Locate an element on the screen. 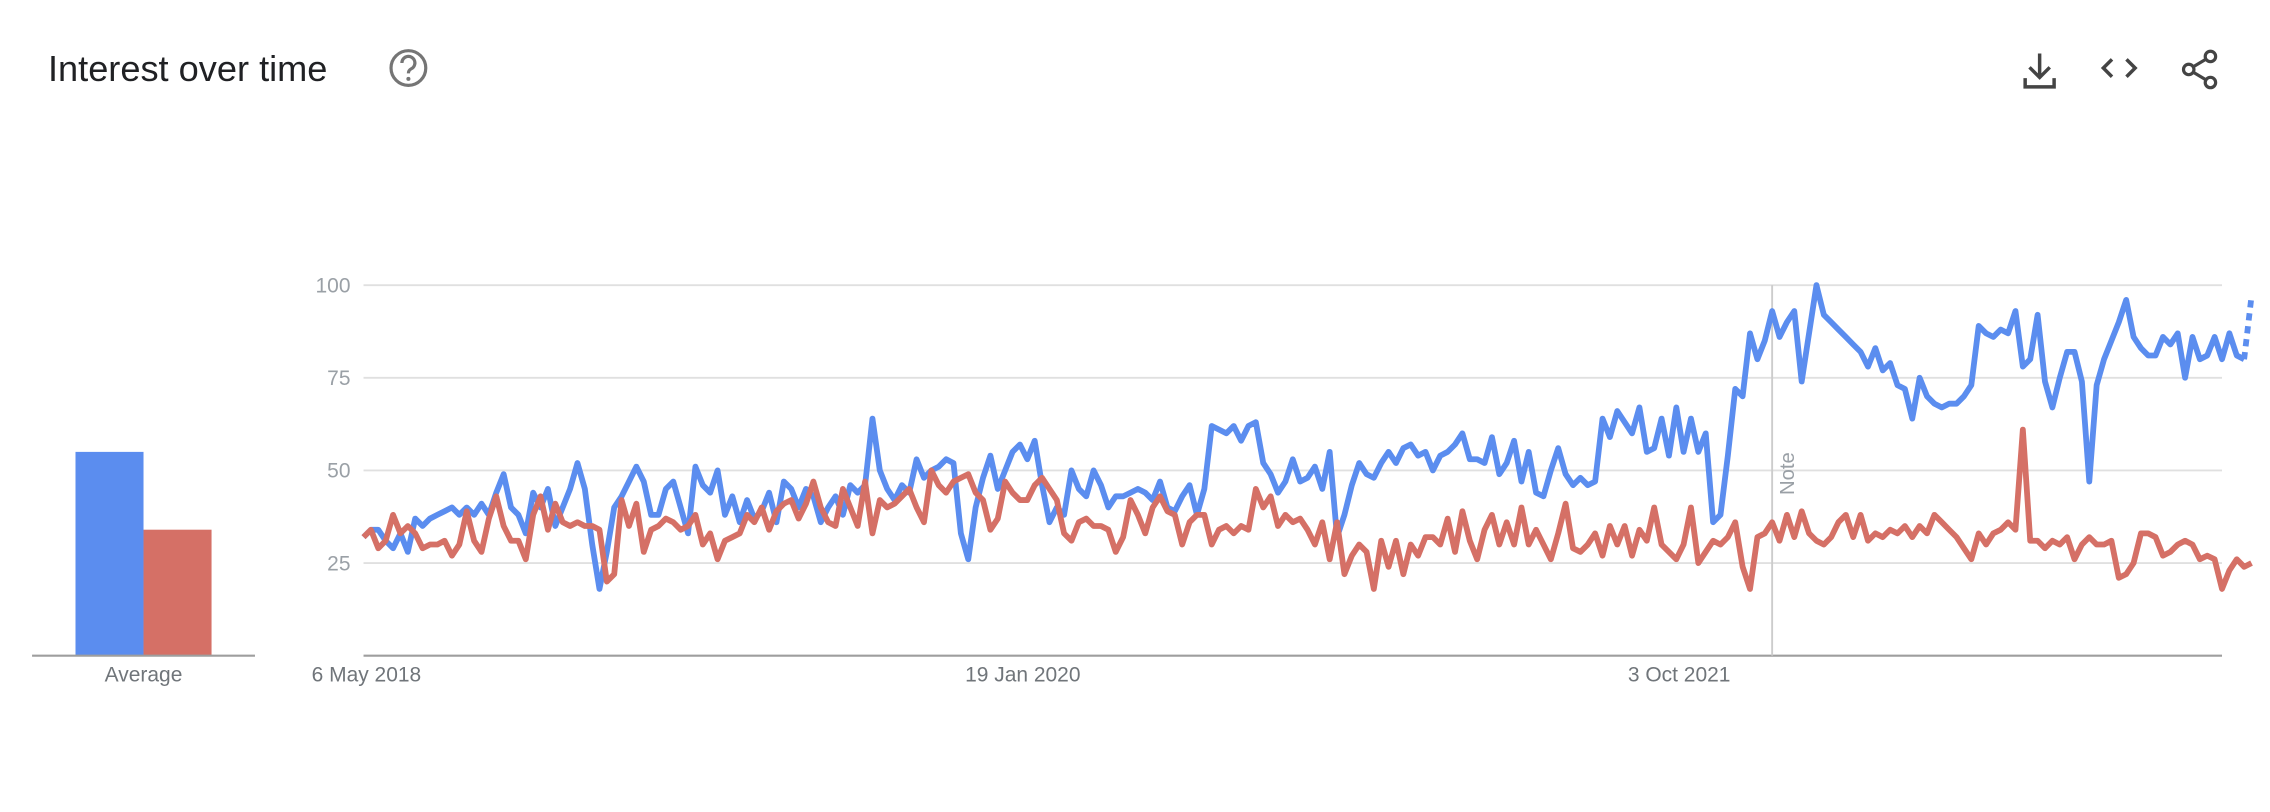 This screenshot has height=812, width=2270. y-axis-ticks: 25 50 75 100 is located at coordinates (333, 424).